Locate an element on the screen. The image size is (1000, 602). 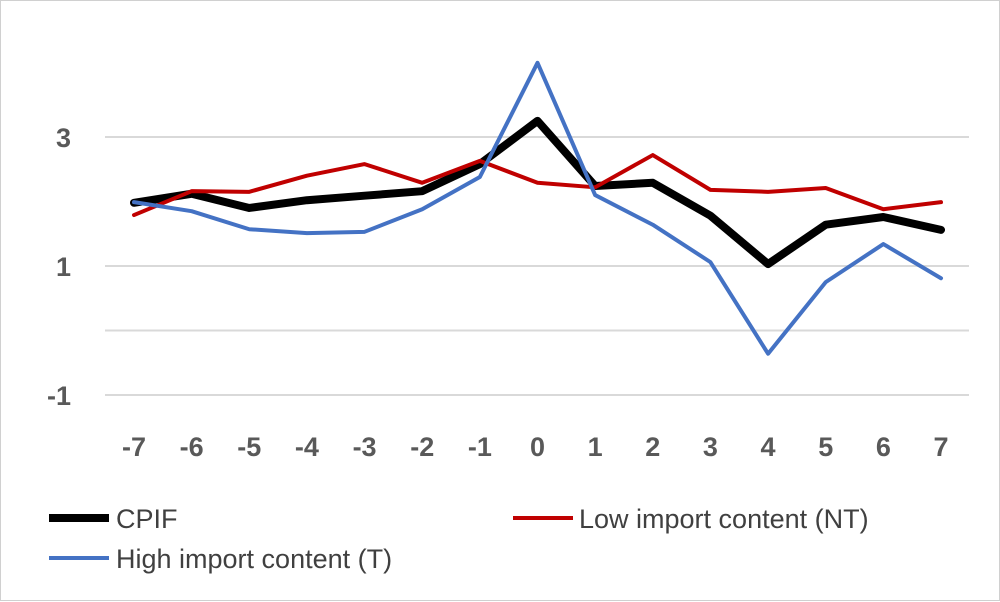
x-tick-label: 2 is located at coordinates (652, 447).